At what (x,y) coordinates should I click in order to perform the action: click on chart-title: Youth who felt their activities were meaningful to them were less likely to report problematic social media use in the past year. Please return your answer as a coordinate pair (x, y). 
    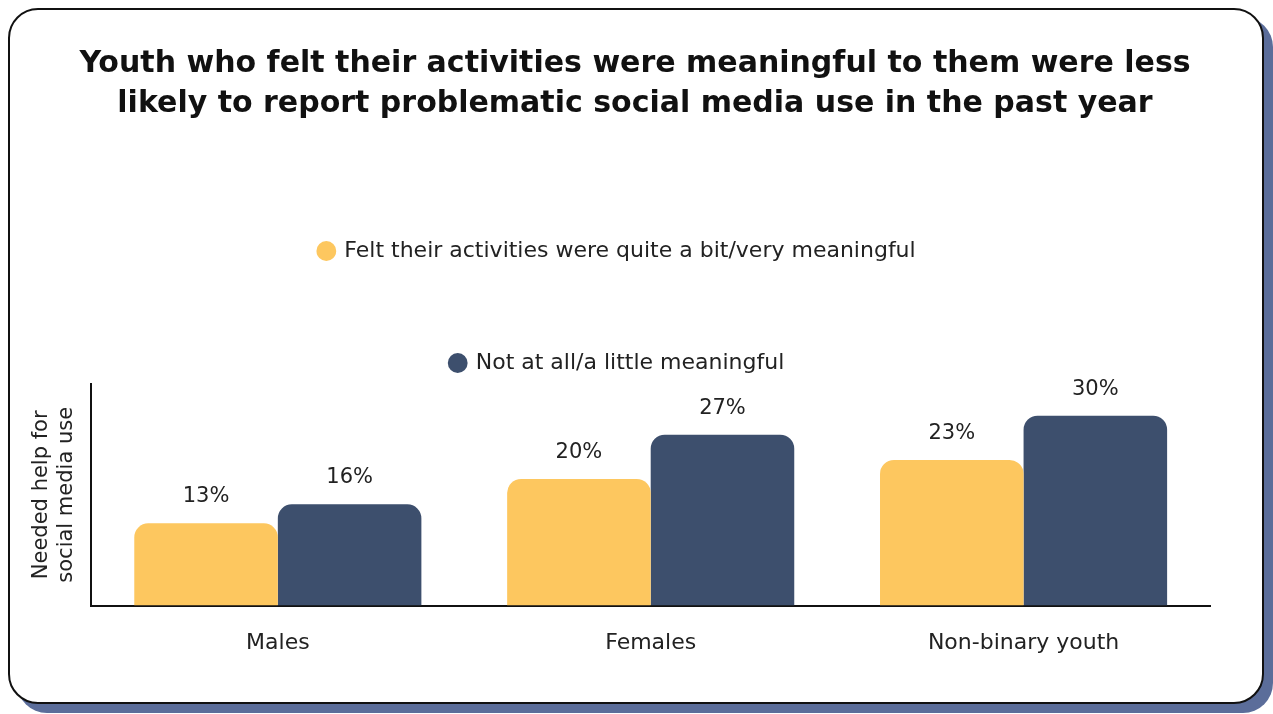
    Looking at the image, I should click on (635, 82).